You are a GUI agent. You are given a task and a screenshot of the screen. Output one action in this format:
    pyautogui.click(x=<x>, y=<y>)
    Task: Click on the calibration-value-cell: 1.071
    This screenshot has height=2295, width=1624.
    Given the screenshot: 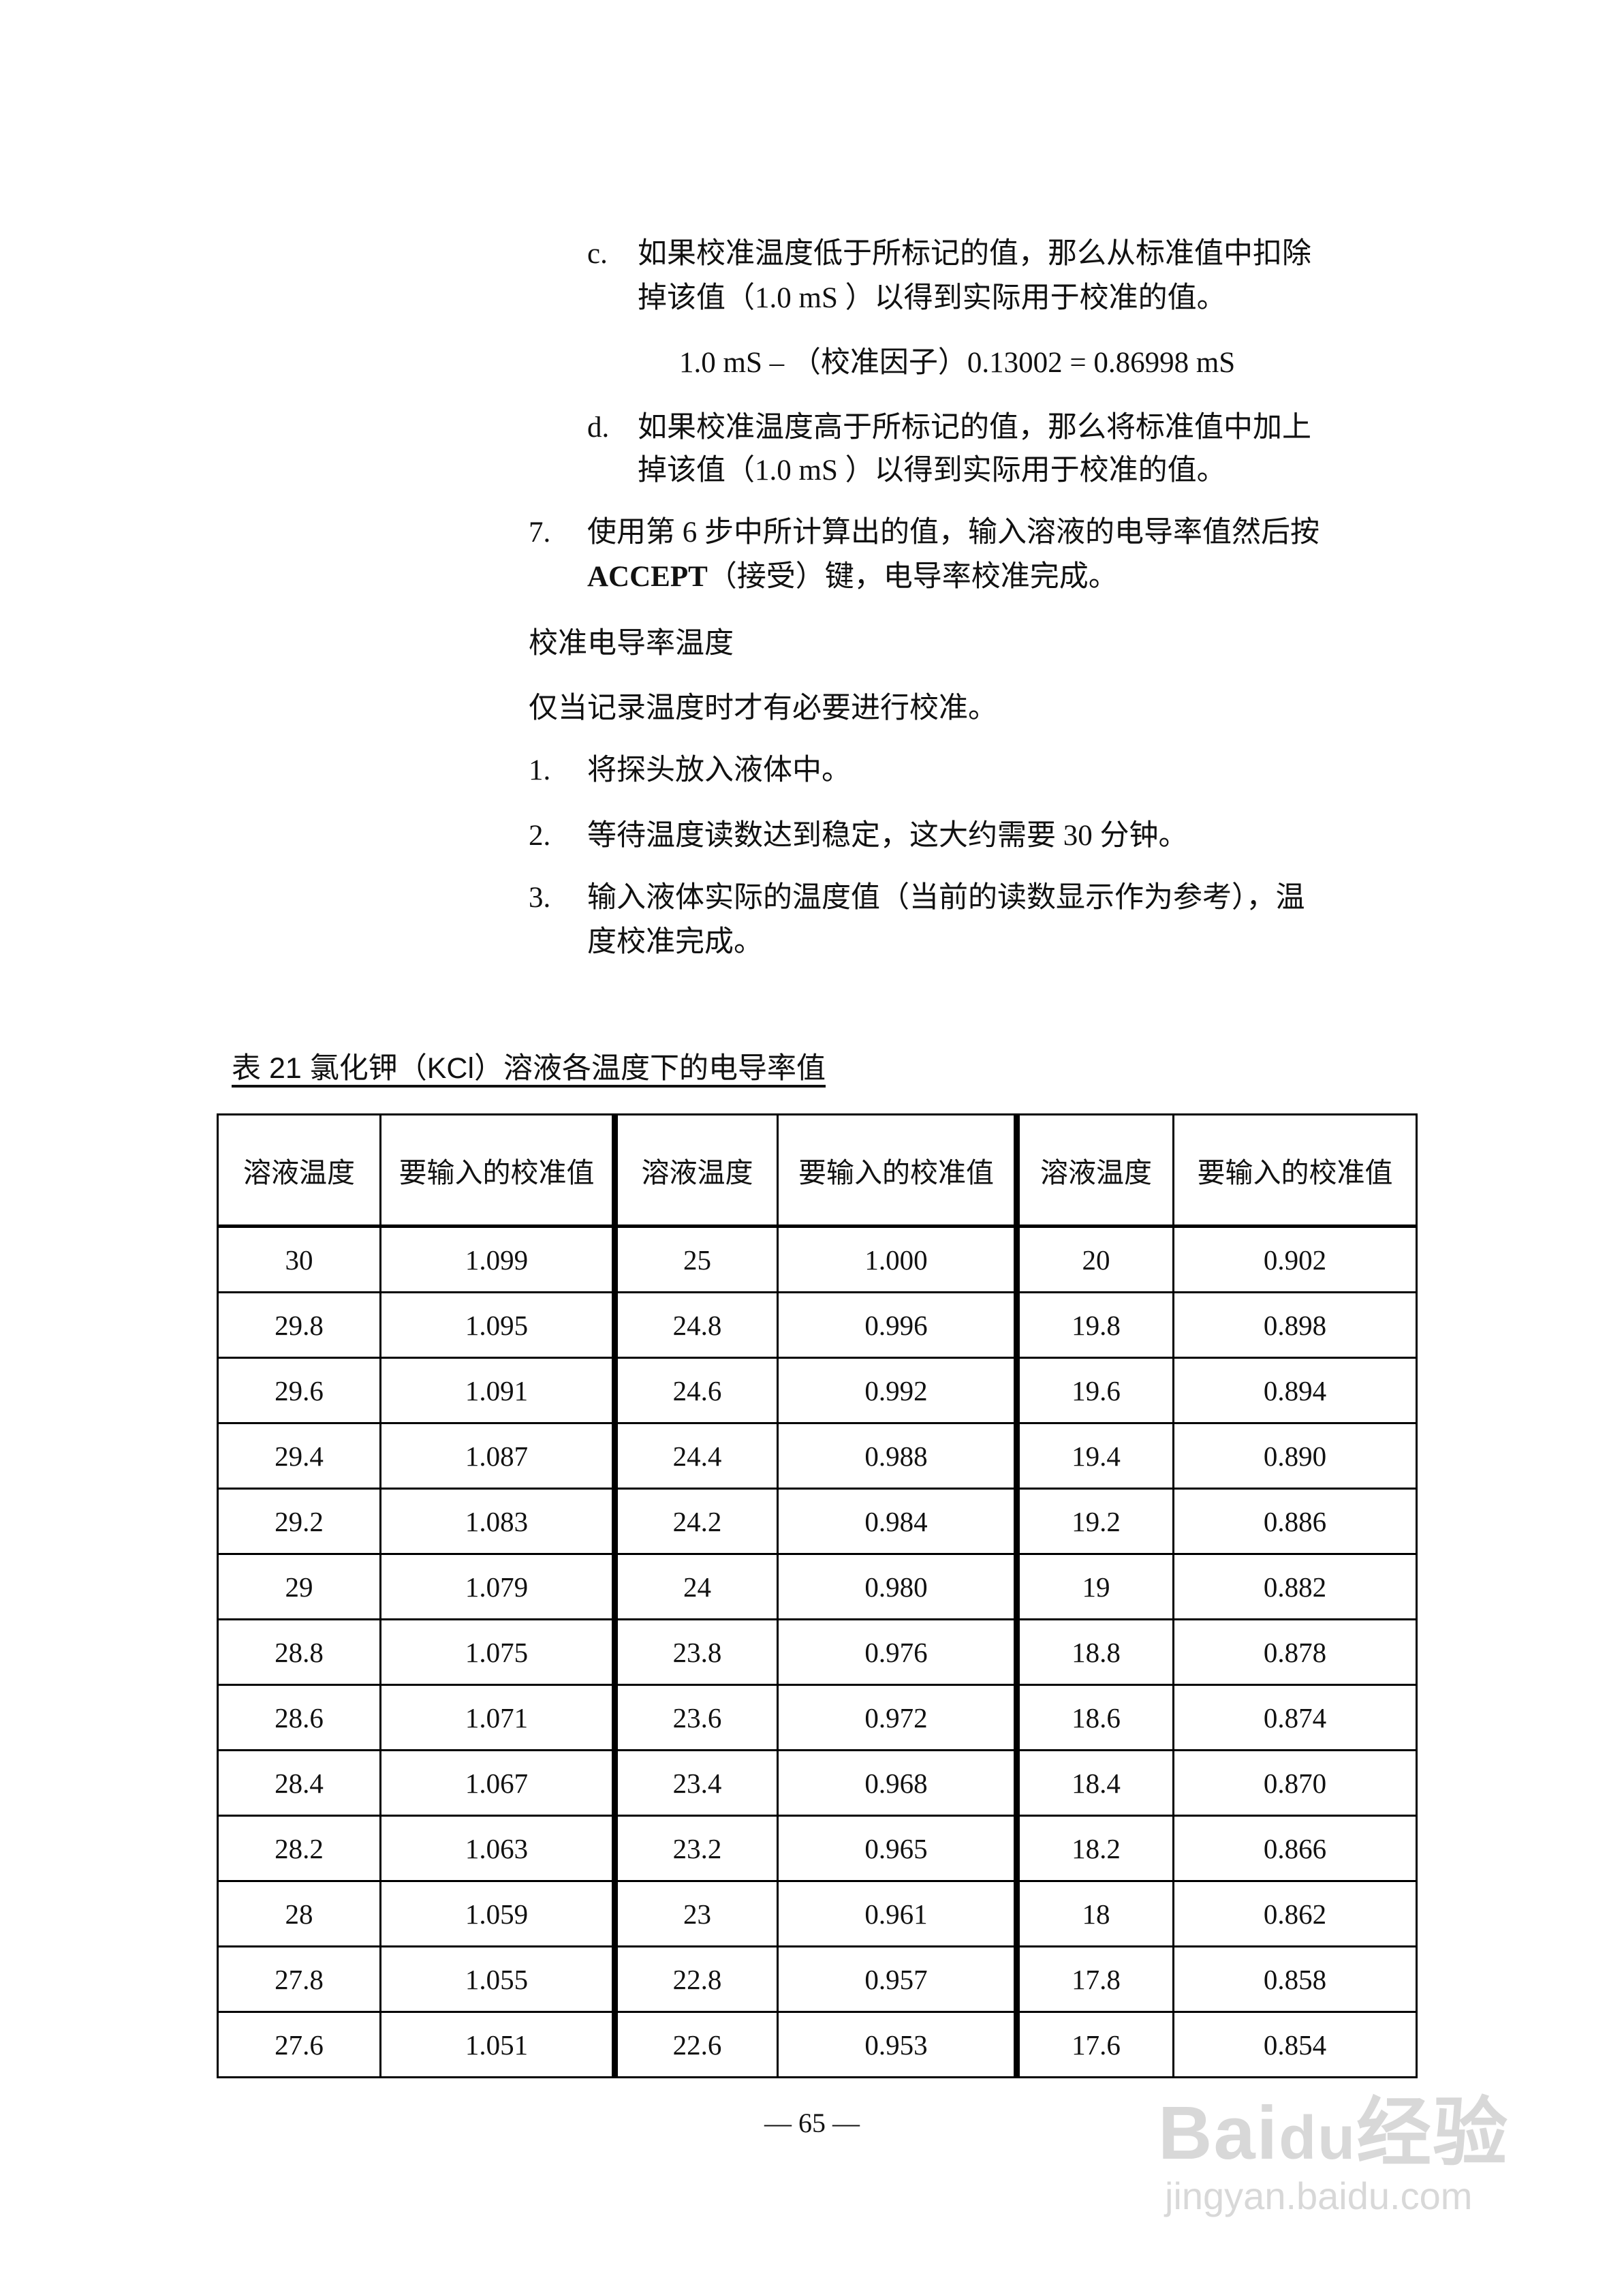 What is the action you would take?
    pyautogui.click(x=498, y=1718)
    